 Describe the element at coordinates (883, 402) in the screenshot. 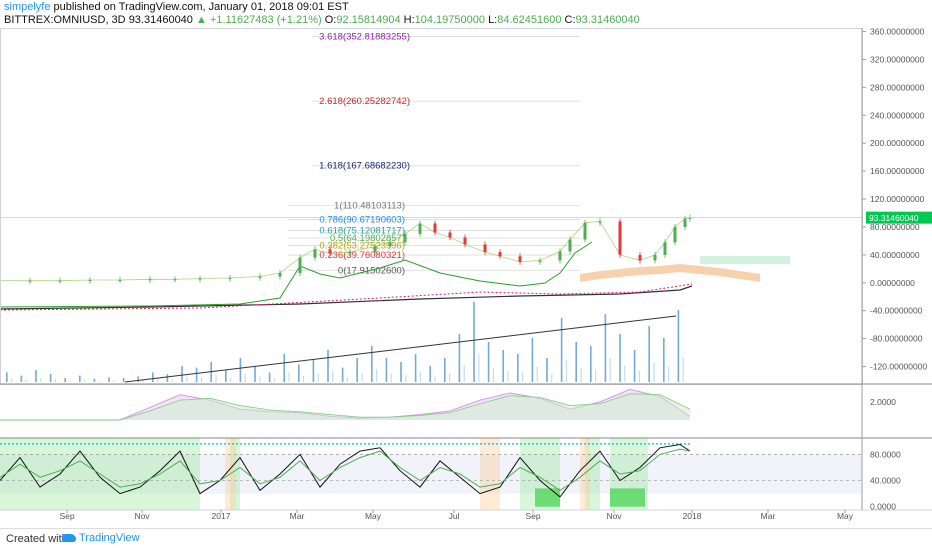

I see `oscillator-y-label: 2.0000` at that location.